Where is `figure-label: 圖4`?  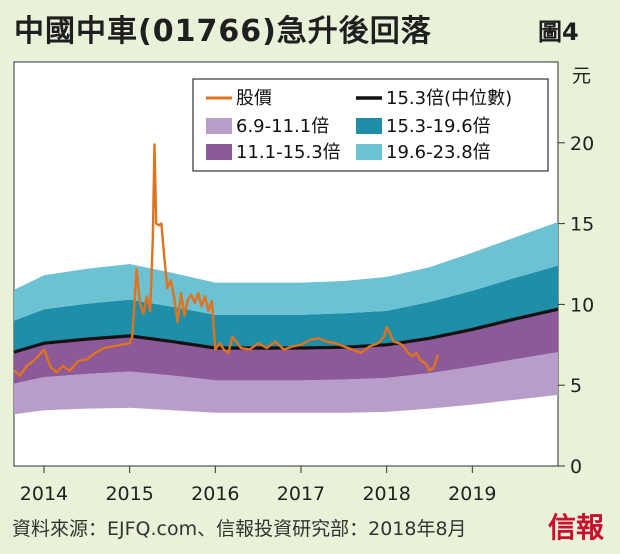 figure-label: 圖4 is located at coordinates (558, 32).